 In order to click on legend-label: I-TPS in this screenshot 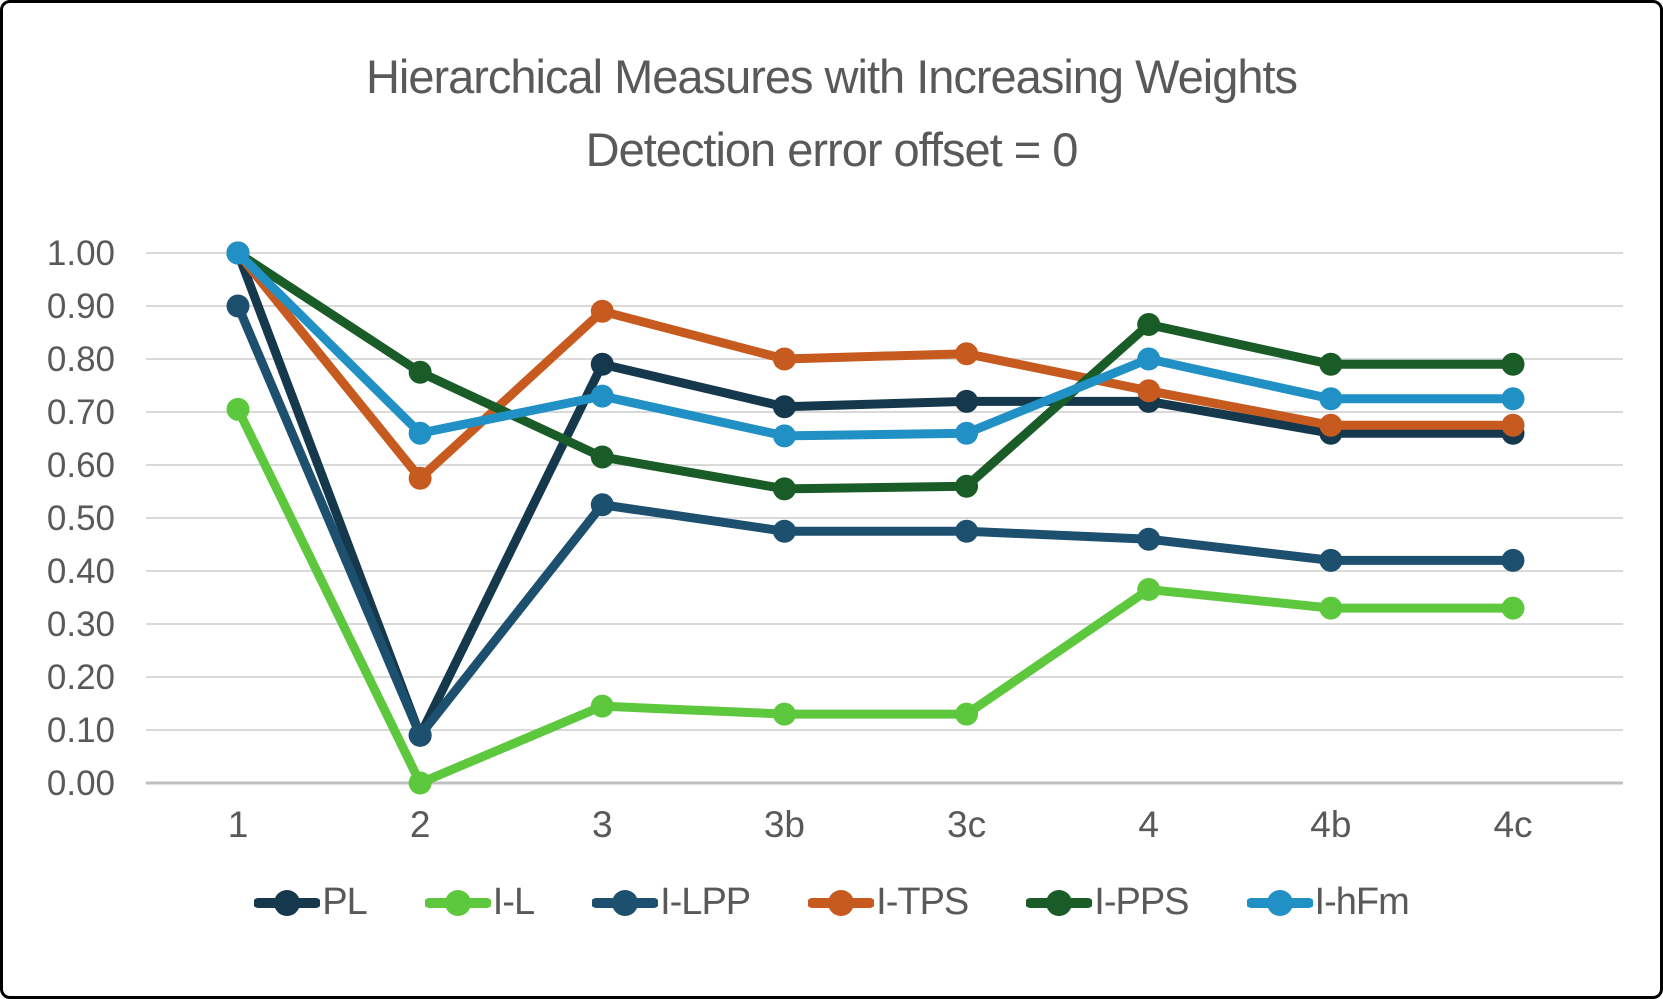, I will do `click(922, 902)`.